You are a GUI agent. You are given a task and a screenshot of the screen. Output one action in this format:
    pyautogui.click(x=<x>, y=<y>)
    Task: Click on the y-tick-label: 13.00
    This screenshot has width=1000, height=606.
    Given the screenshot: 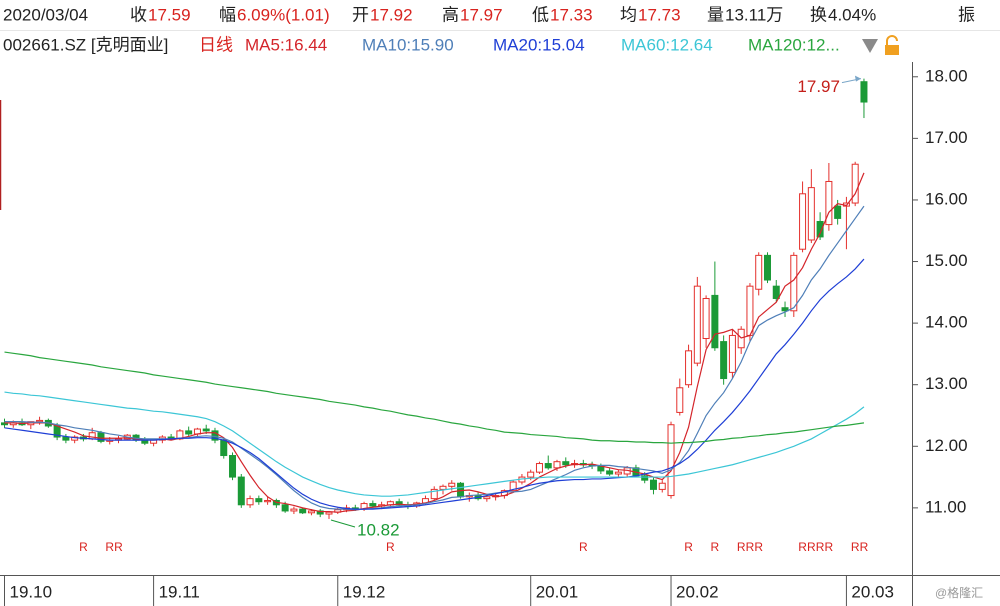 What is the action you would take?
    pyautogui.click(x=946, y=383)
    